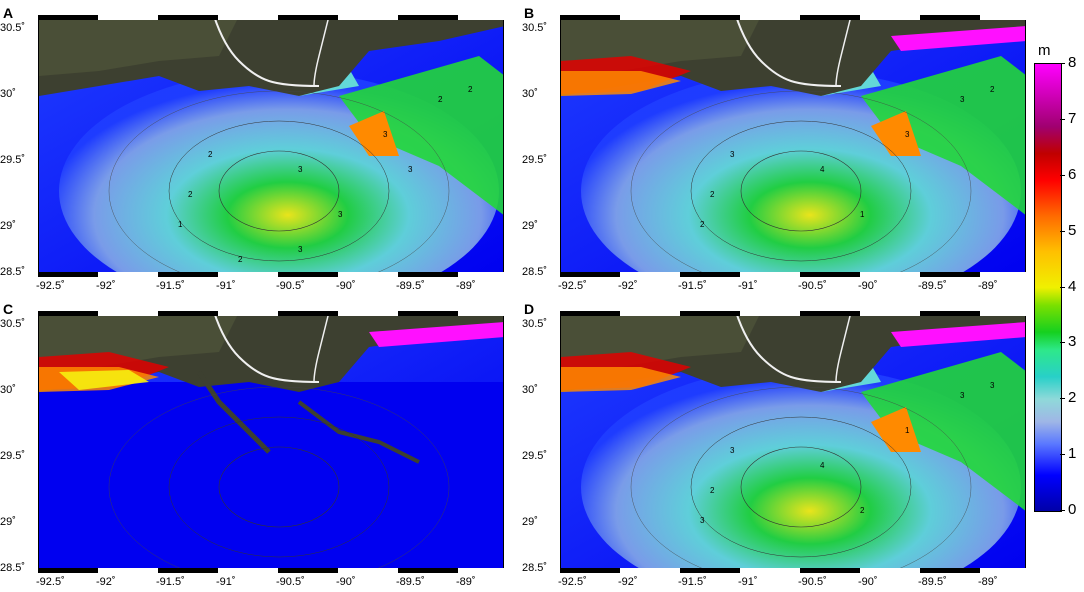 The height and width of the screenshot is (592, 1084). Describe the element at coordinates (421, 135) in the screenshot. I see `surge-east` at that location.